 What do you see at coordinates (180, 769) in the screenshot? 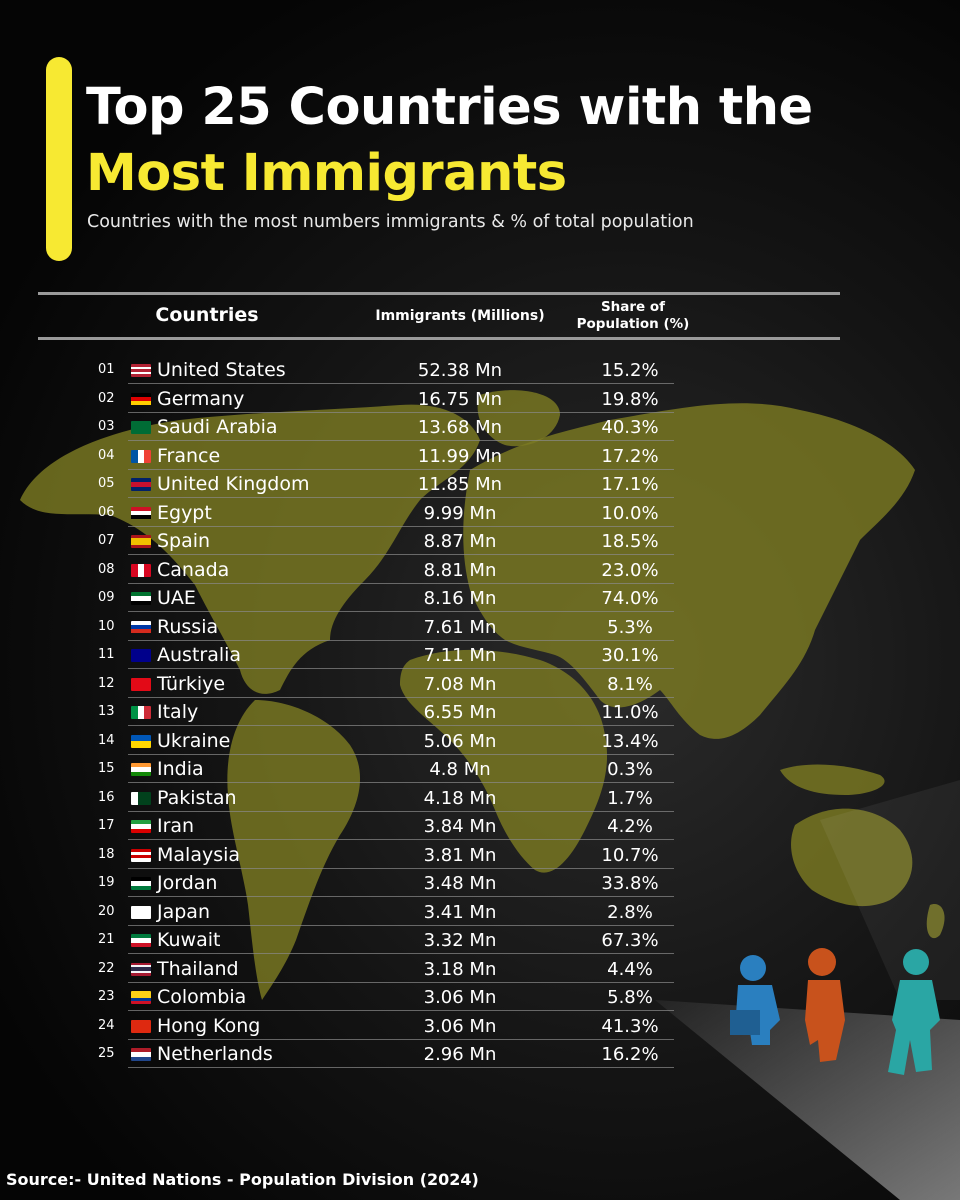
I see `row-country: India` at bounding box center [180, 769].